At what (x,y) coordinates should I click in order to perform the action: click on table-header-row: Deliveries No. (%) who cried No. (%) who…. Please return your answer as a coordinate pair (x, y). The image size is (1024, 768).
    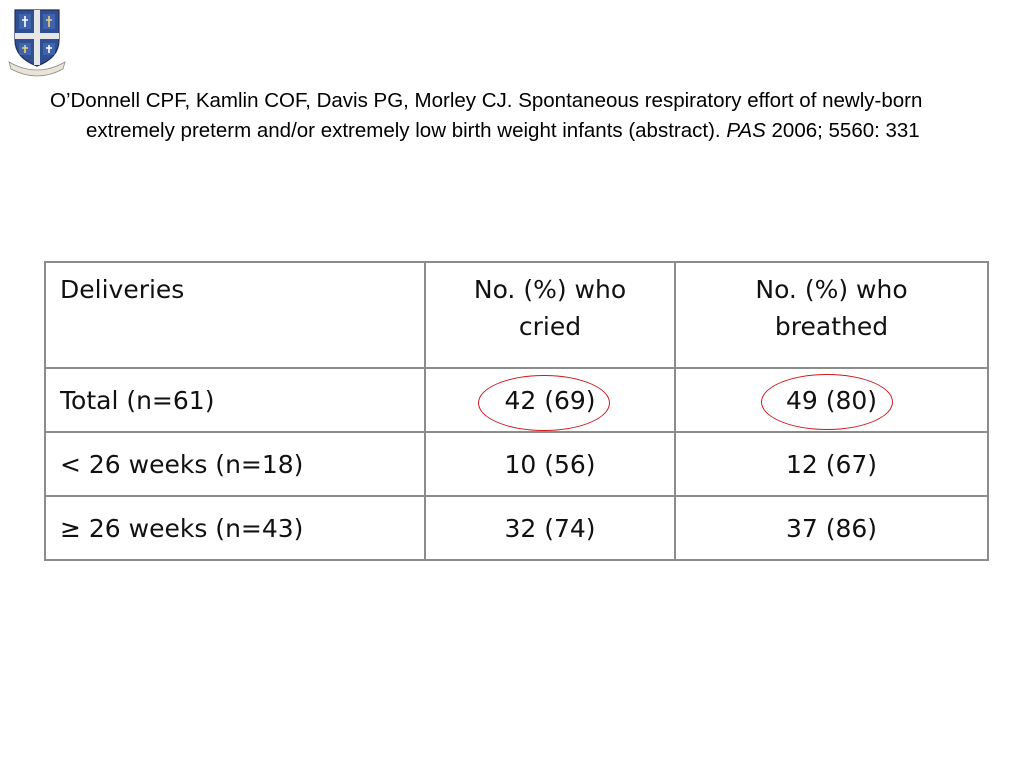
    Looking at the image, I should click on (516, 315).